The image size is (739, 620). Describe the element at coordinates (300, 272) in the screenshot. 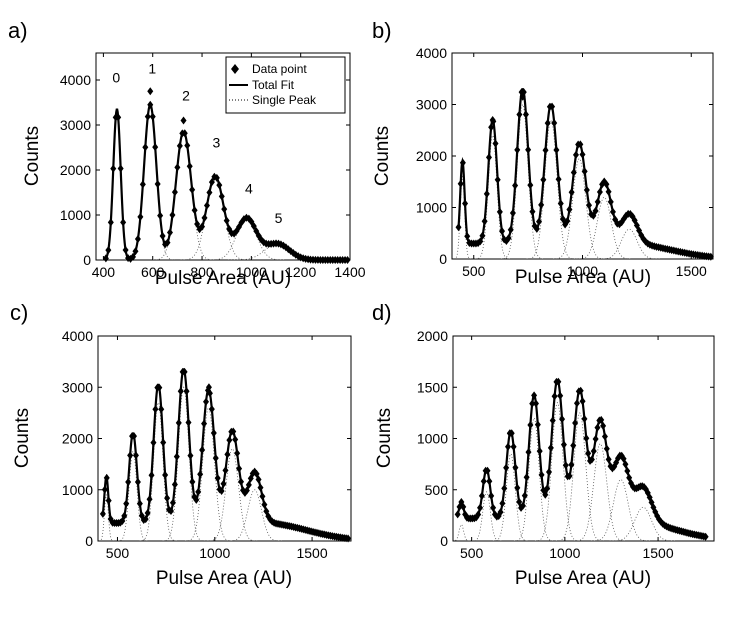

I see `panel-a-xtick-label: 1200` at that location.